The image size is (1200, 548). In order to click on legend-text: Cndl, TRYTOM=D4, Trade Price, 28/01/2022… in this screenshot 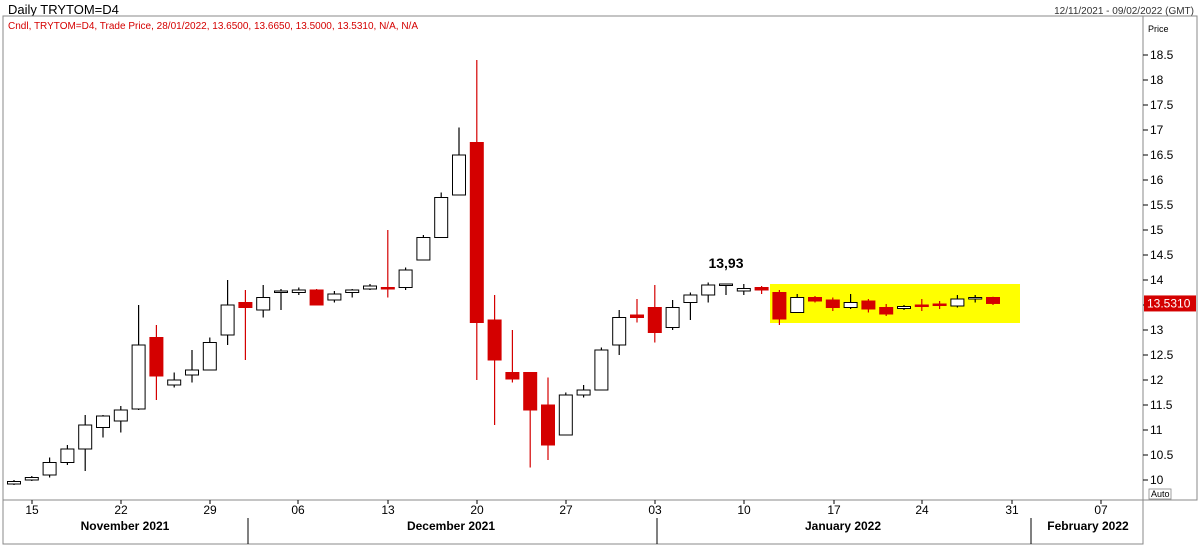, I will do `click(213, 26)`.